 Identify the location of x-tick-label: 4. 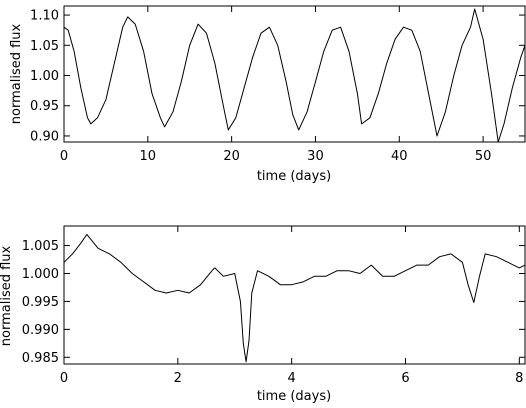
(292, 378).